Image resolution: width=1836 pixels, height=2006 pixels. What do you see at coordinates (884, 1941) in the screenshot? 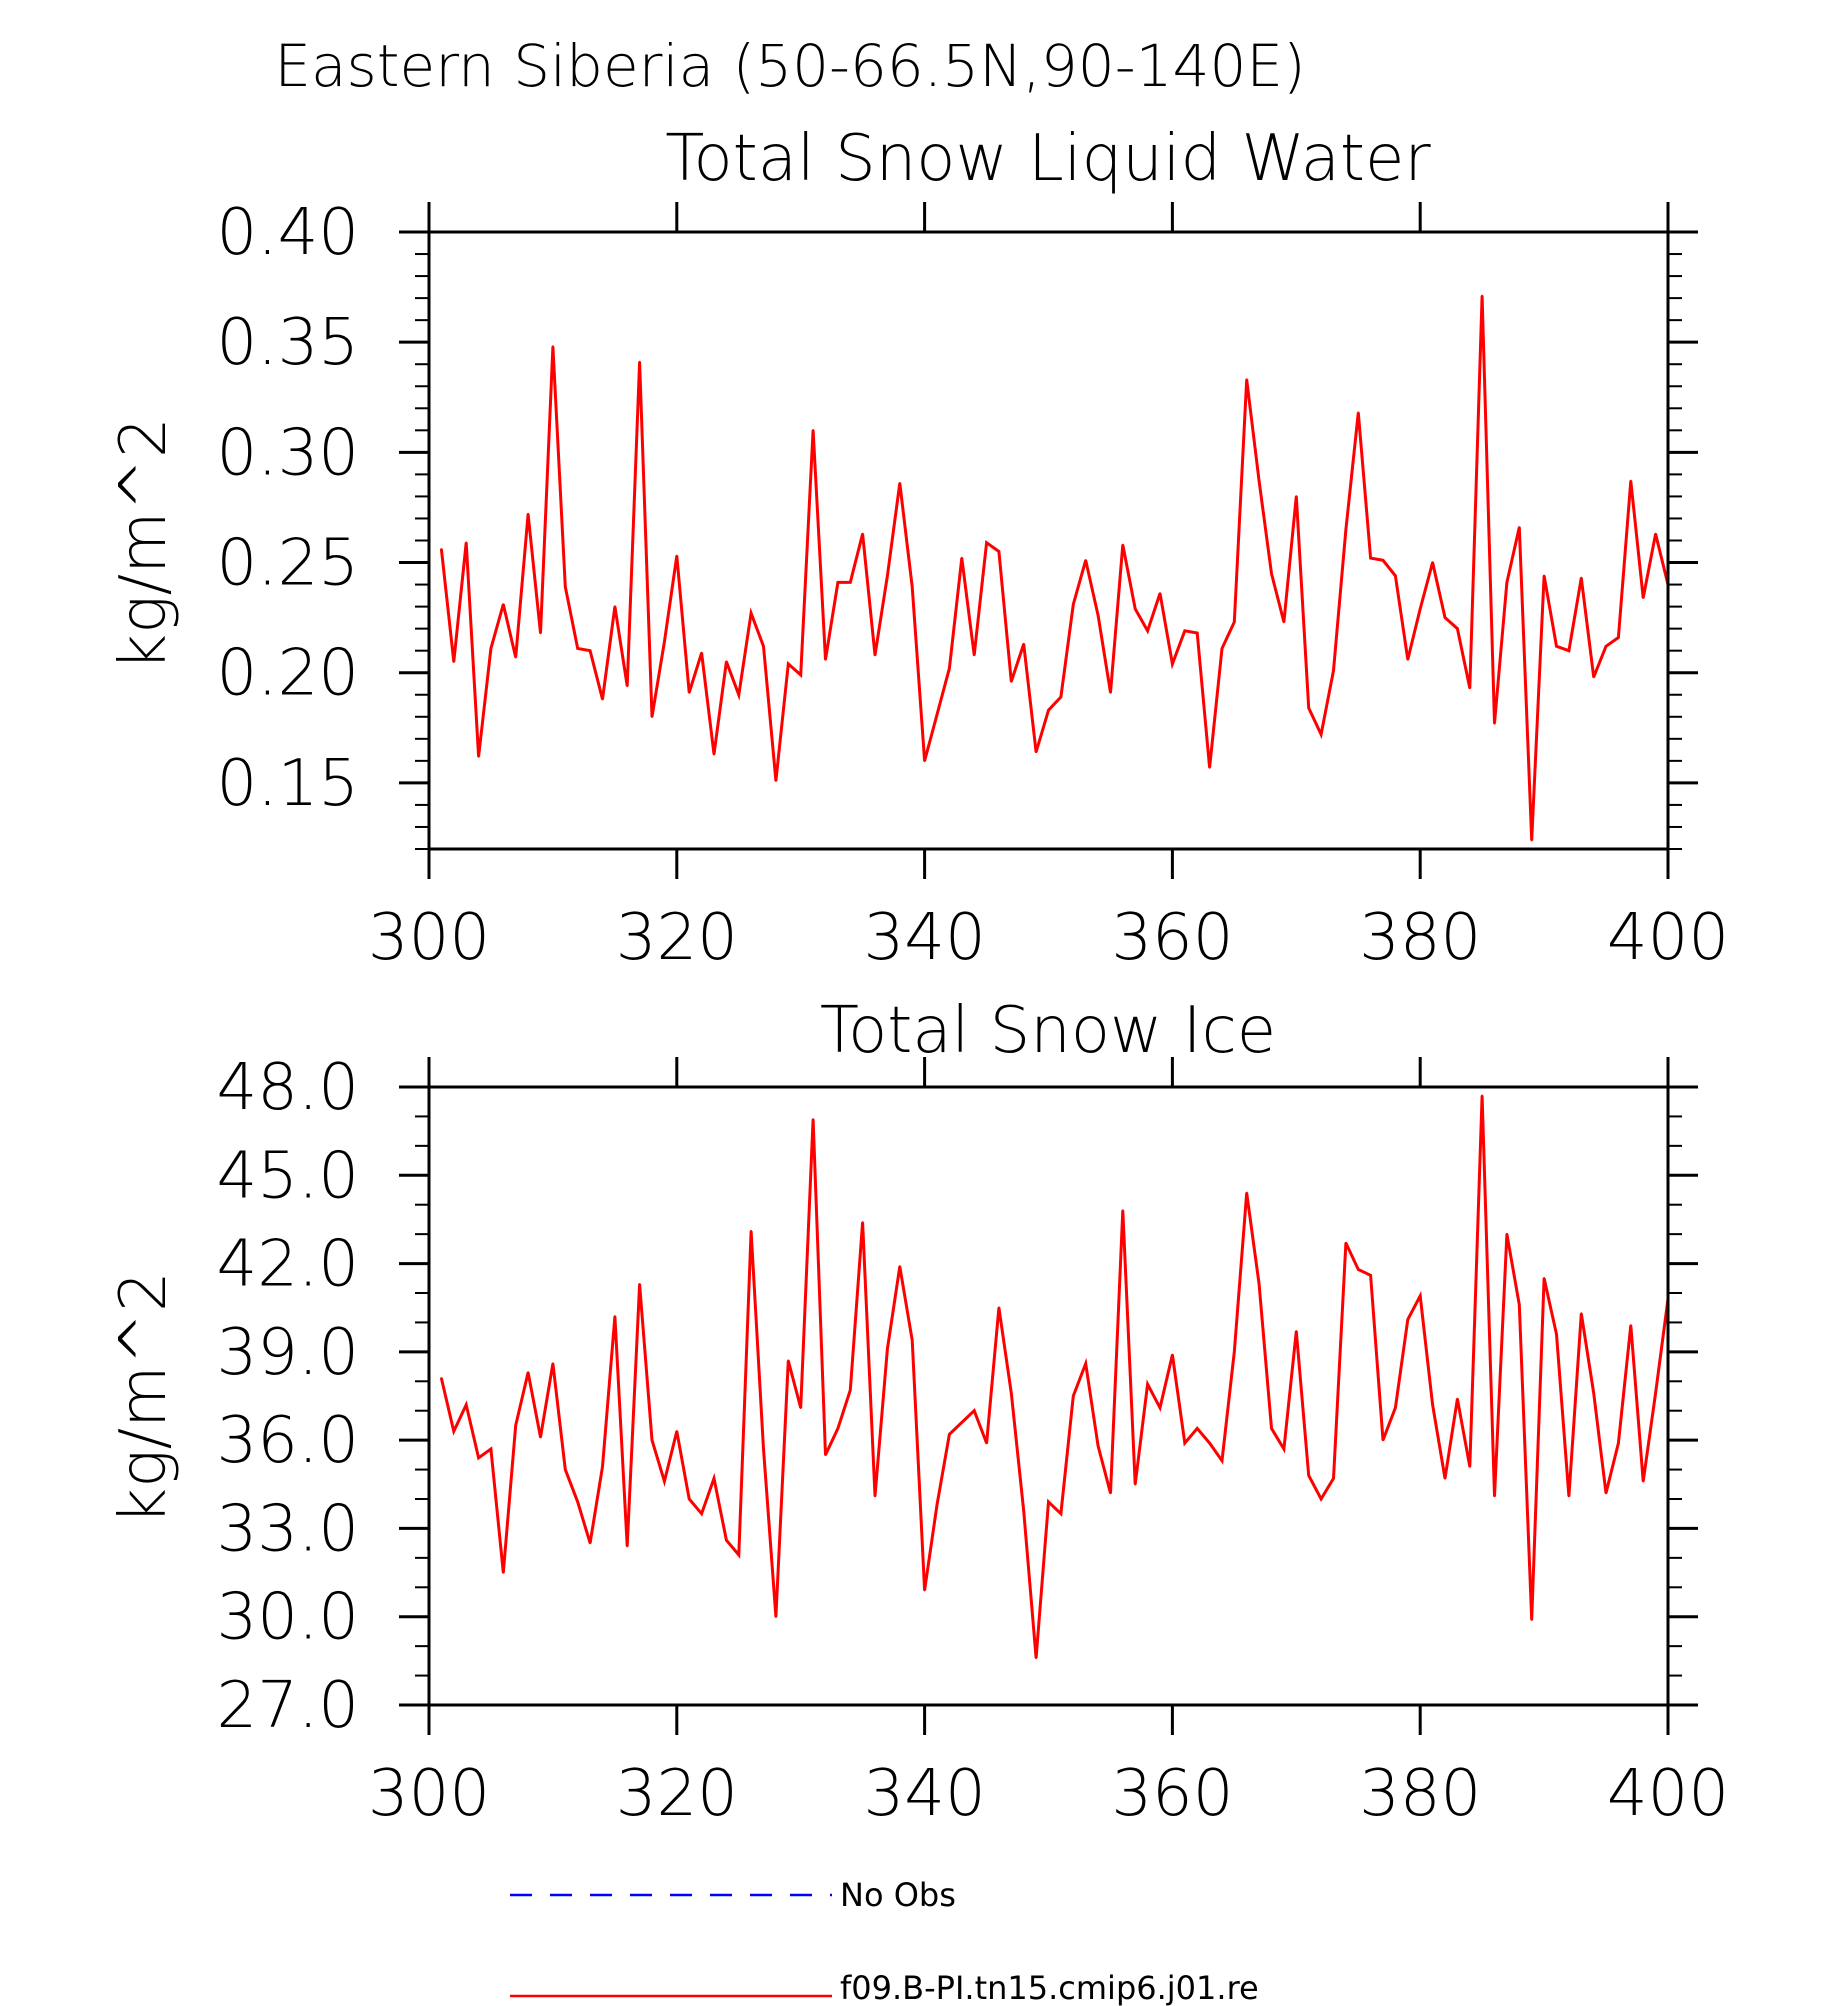
I see `legend: No Obs f09.B-PI.tn15.cmip6.j01.re` at bounding box center [884, 1941].